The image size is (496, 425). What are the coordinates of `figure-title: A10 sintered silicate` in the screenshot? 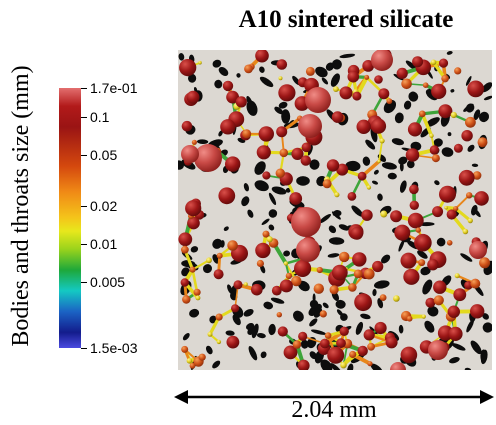 It's located at (346, 19).